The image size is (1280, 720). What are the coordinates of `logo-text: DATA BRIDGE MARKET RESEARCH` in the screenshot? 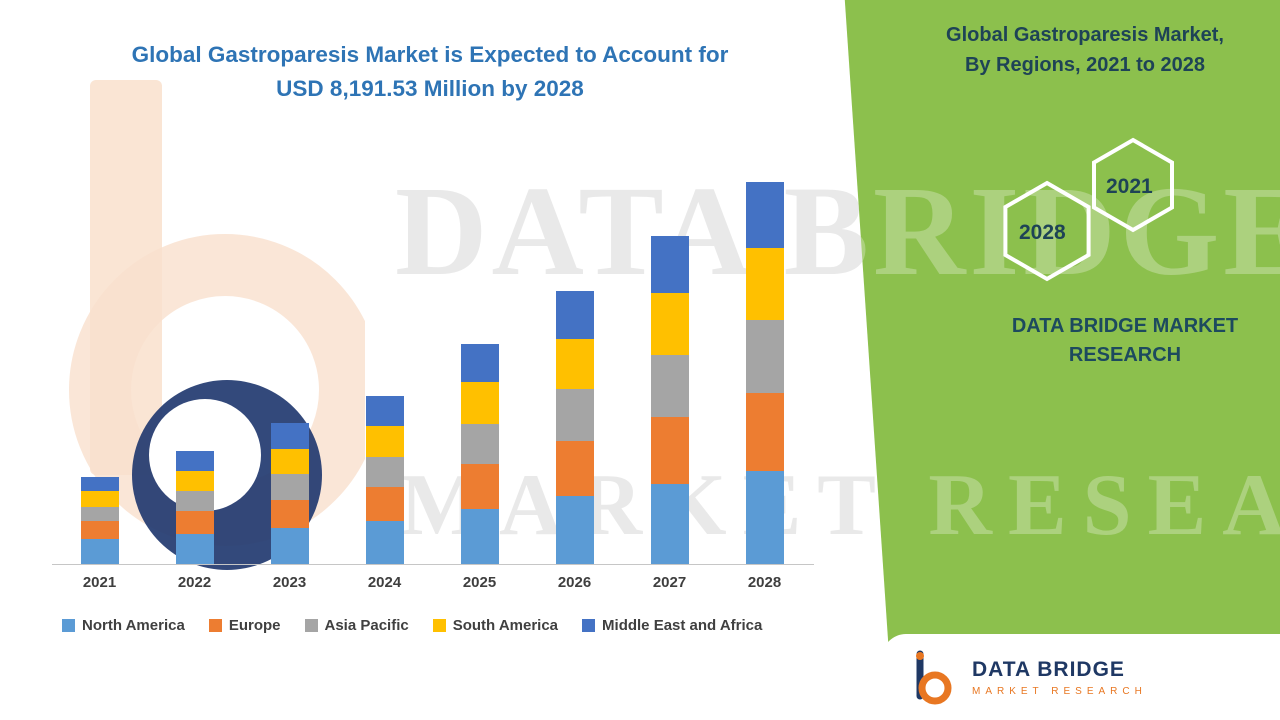 It's located at (1059, 677).